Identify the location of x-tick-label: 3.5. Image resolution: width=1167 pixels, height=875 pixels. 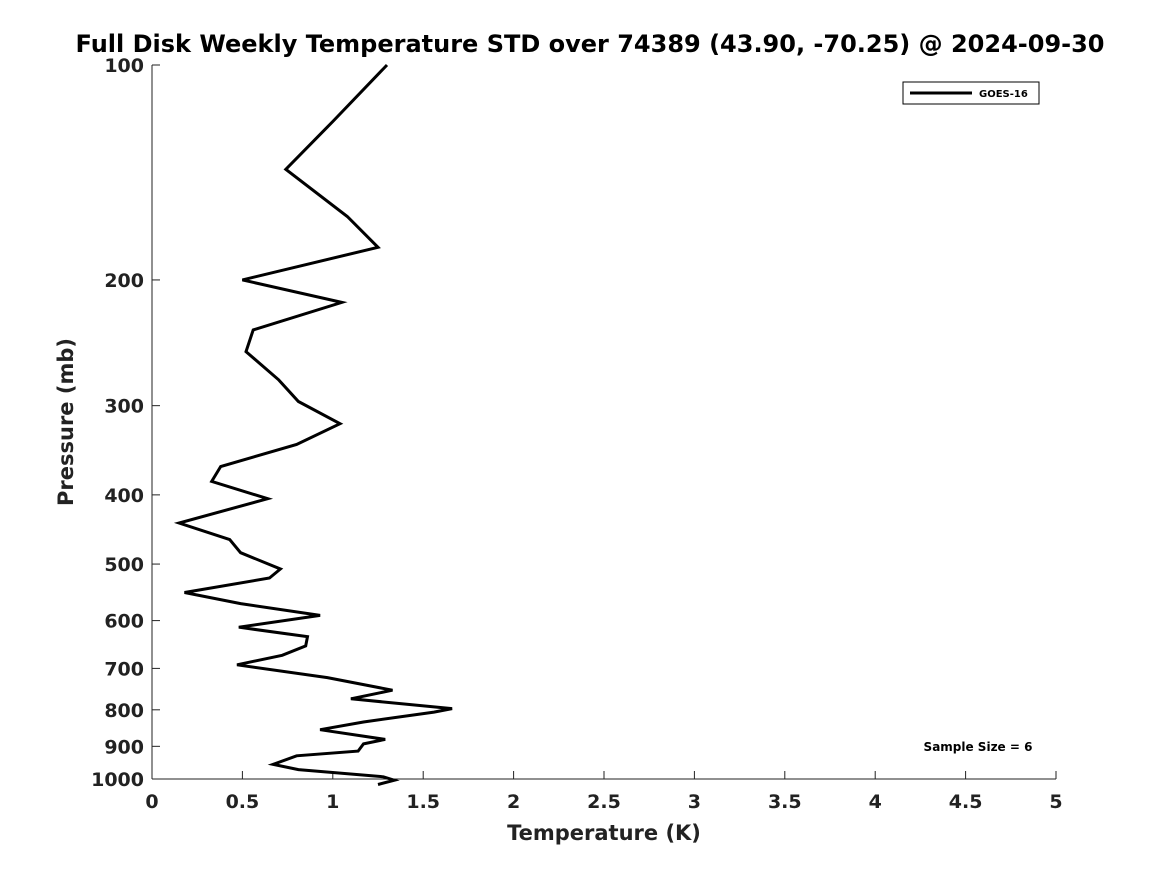
(785, 802).